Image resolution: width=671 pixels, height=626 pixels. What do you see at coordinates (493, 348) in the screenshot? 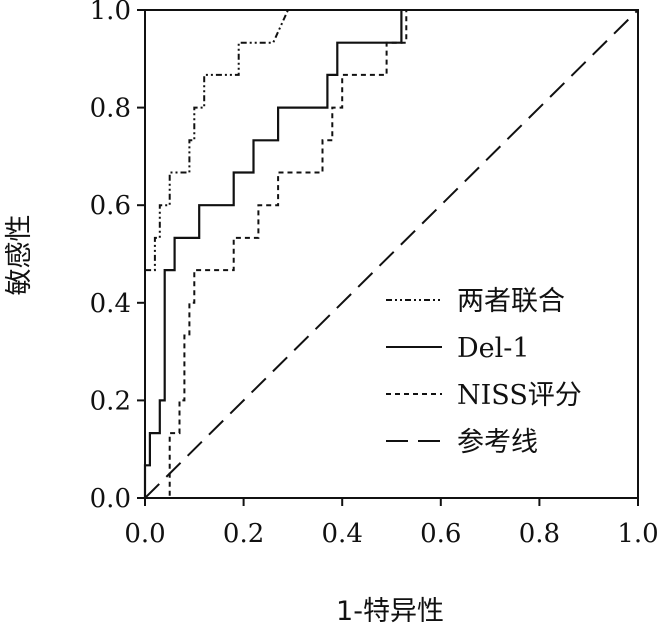
I see `legend-label: Del-1` at bounding box center [493, 348].